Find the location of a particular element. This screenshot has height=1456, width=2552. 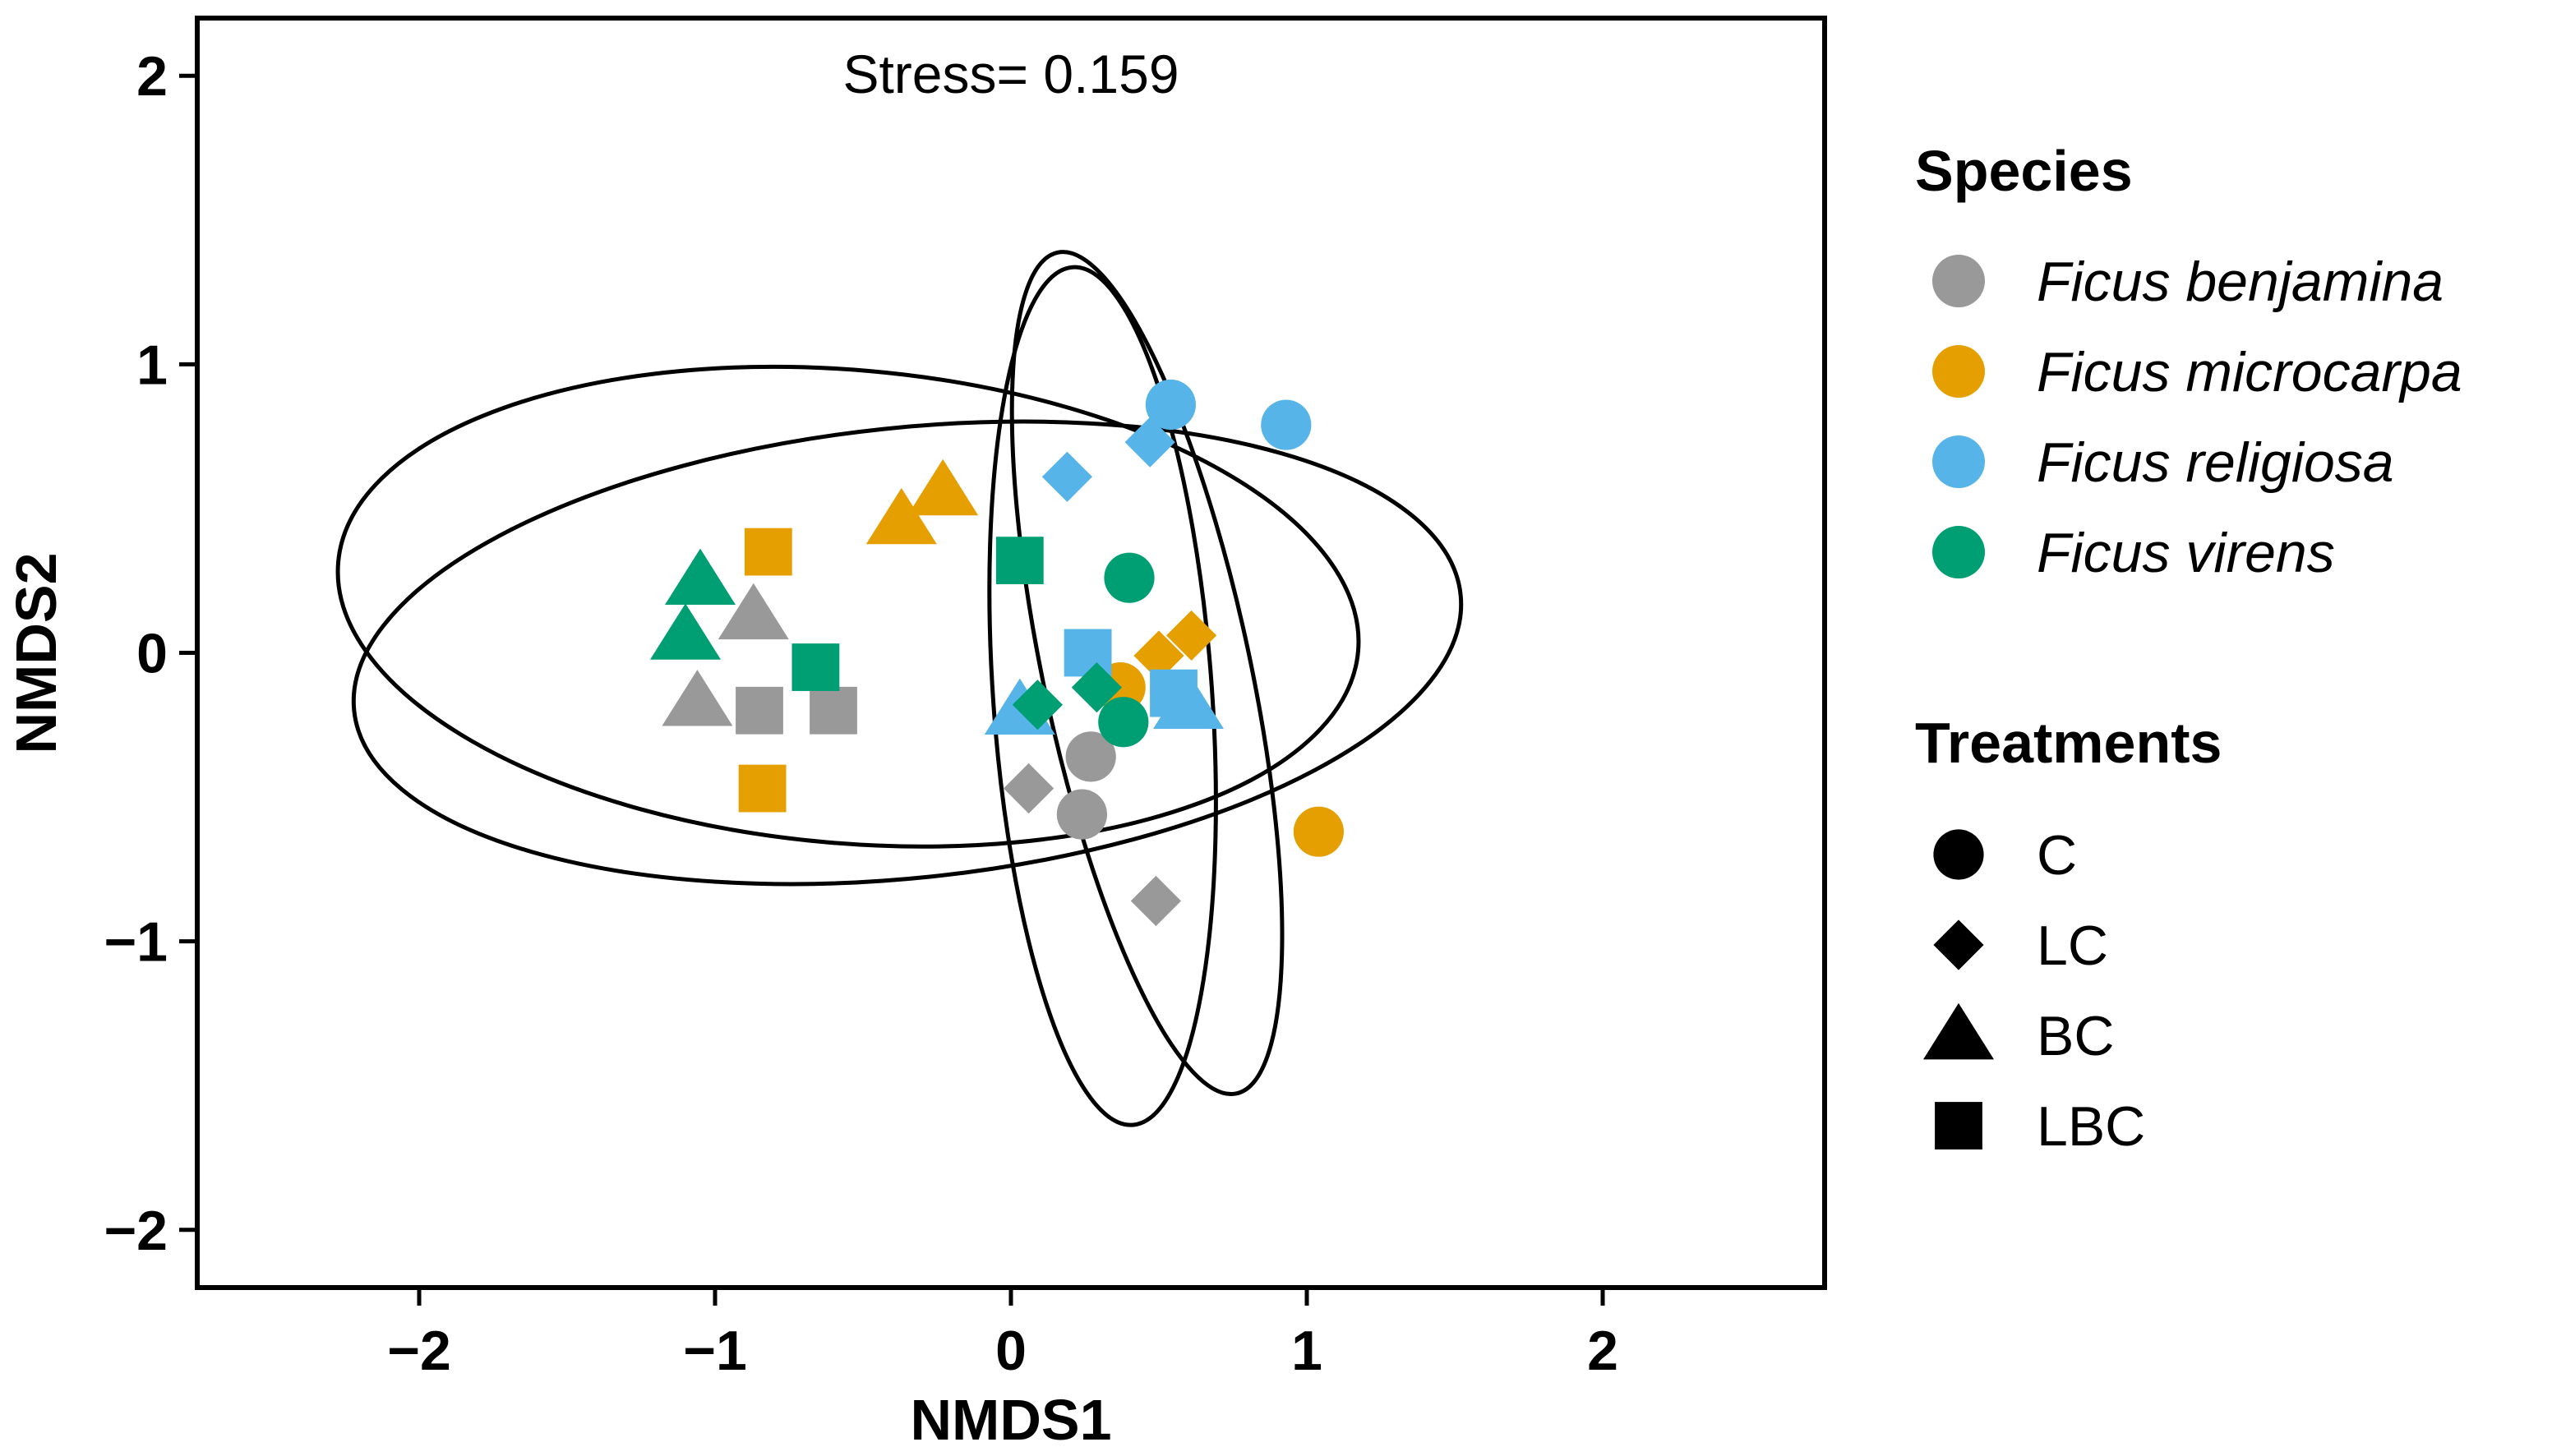

legend-label-lc: LC is located at coordinates (2072, 946).